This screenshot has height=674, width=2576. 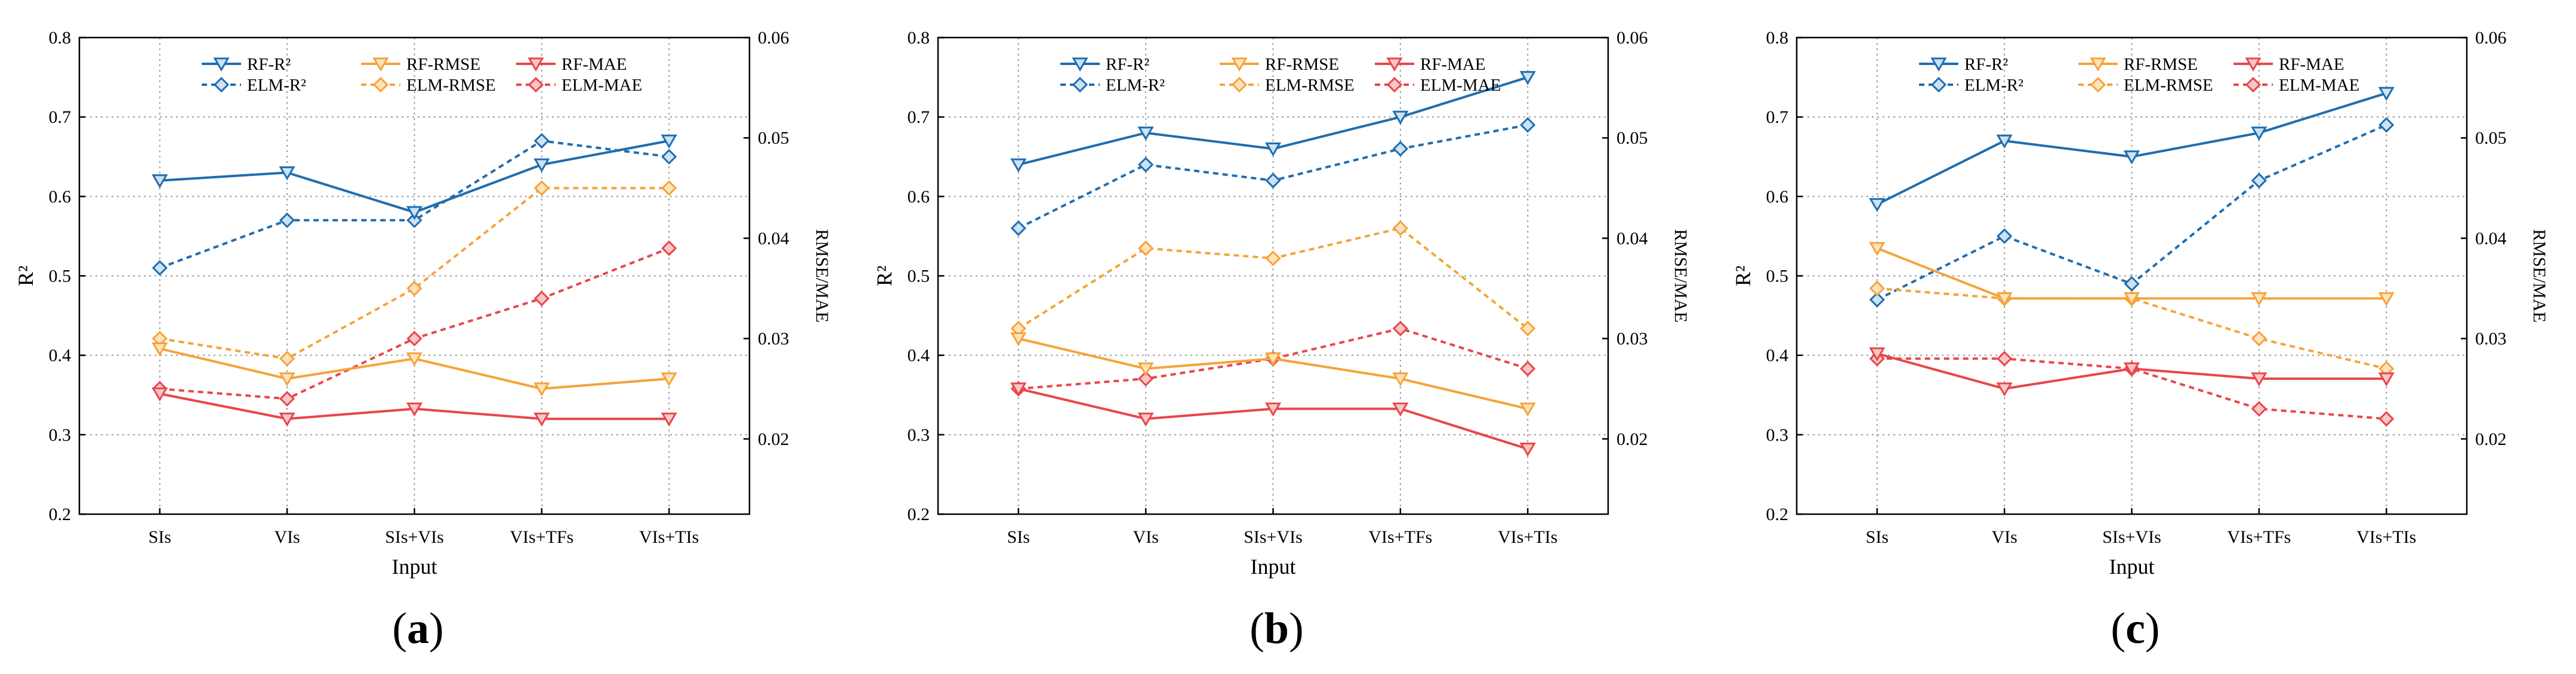 What do you see at coordinates (2131, 149) in the screenshot?
I see `rf-r2-line` at bounding box center [2131, 149].